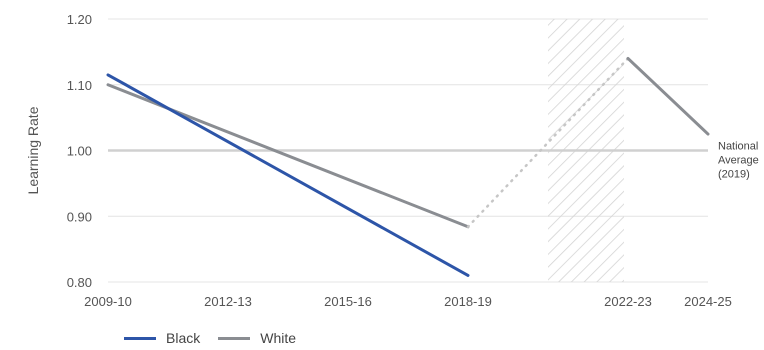 The width and height of the screenshot is (764, 350). I want to click on series-line-white-recent, so click(668, 96).